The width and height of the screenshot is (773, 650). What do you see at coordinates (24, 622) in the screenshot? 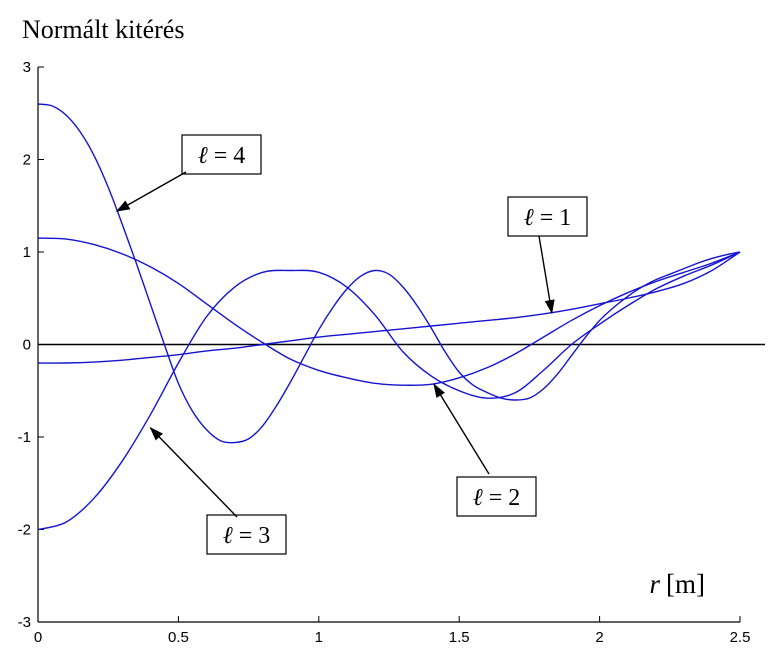
I see `y-tick-label: -3` at bounding box center [24, 622].